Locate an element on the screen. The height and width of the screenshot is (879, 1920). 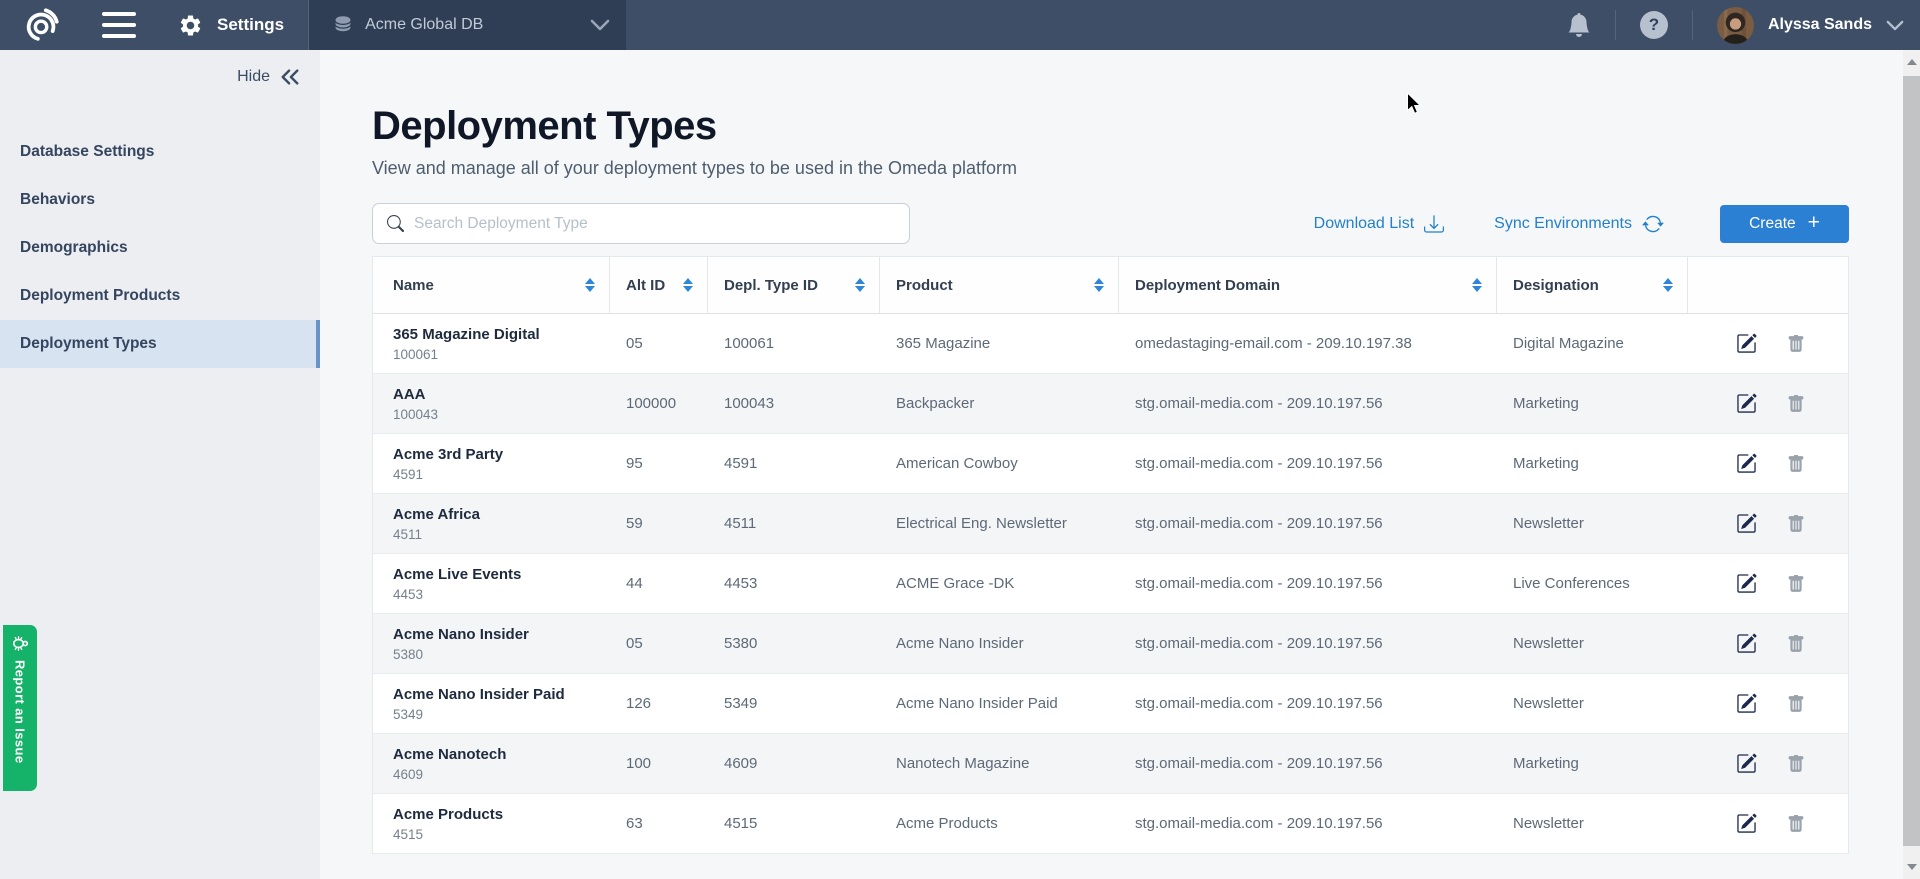
sync-environments-link: Sync Environments is located at coordinates (1579, 224).